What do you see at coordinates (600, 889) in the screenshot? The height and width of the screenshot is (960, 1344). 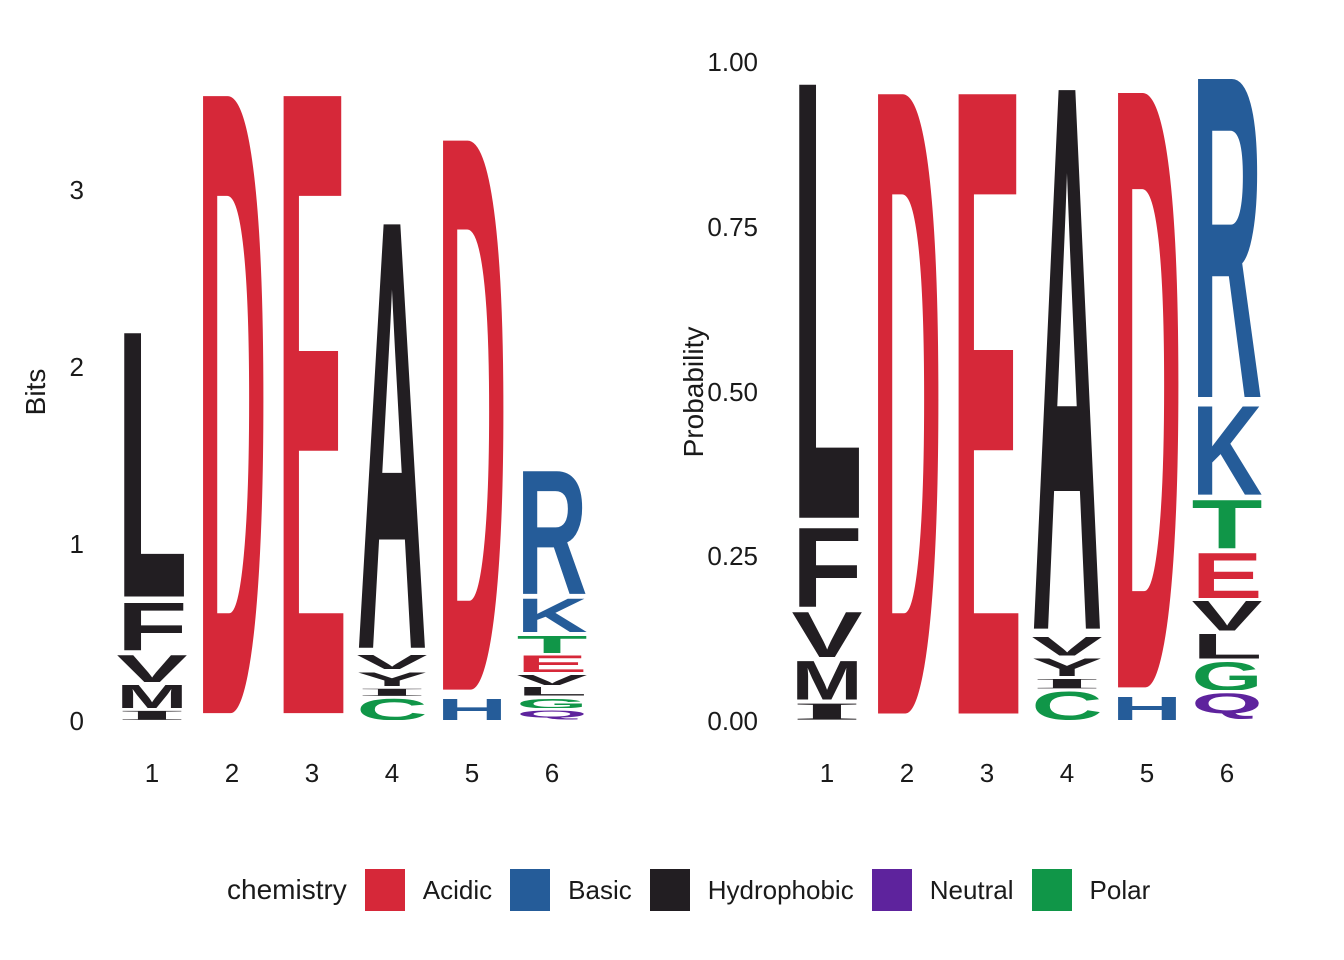 I see `legend-label: Basic` at bounding box center [600, 889].